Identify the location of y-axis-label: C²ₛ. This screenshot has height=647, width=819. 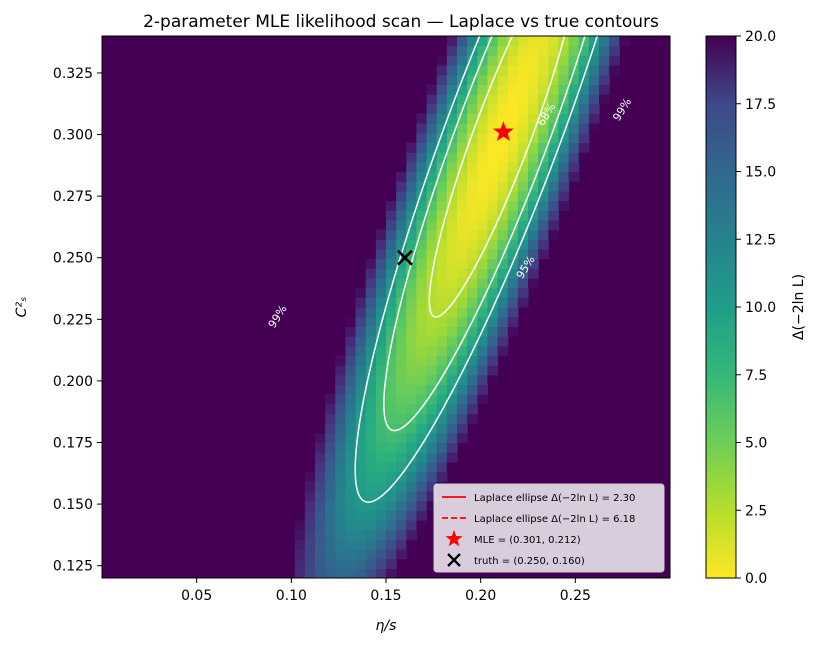
(22, 307).